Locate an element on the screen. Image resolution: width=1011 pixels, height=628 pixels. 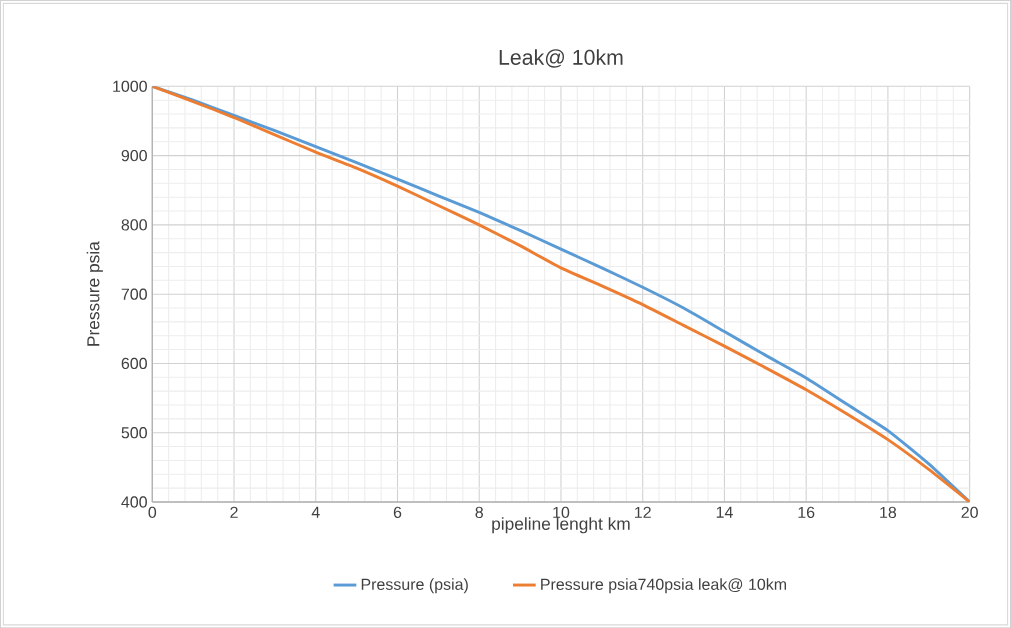
y-tick-label: 400 is located at coordinates (134, 502).